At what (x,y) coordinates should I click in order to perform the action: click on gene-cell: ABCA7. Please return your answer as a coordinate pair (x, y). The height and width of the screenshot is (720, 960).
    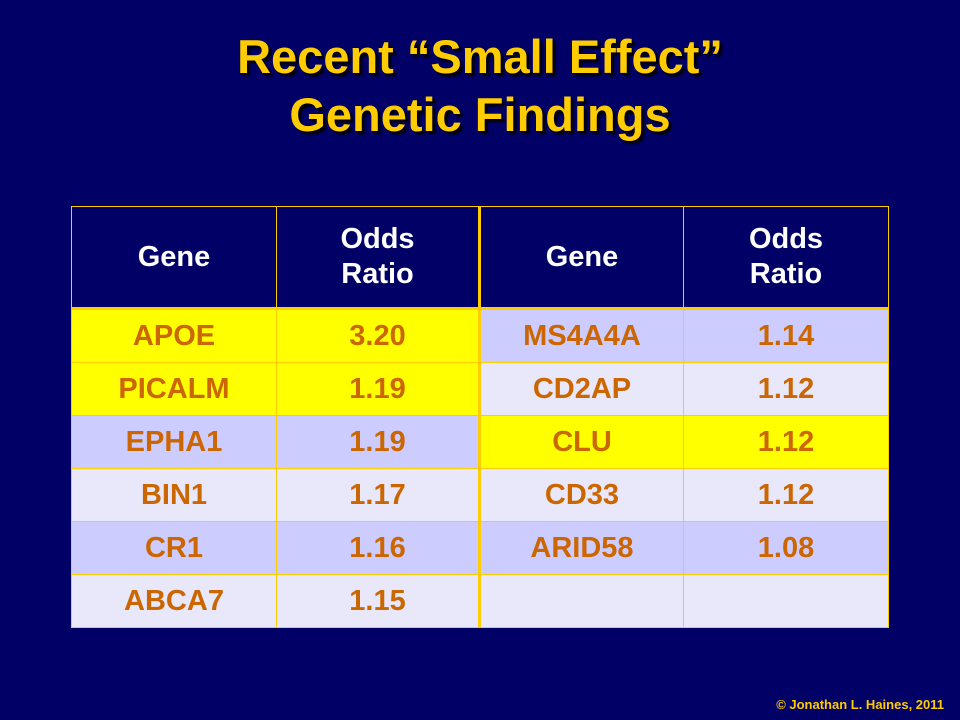
    Looking at the image, I should click on (174, 601).